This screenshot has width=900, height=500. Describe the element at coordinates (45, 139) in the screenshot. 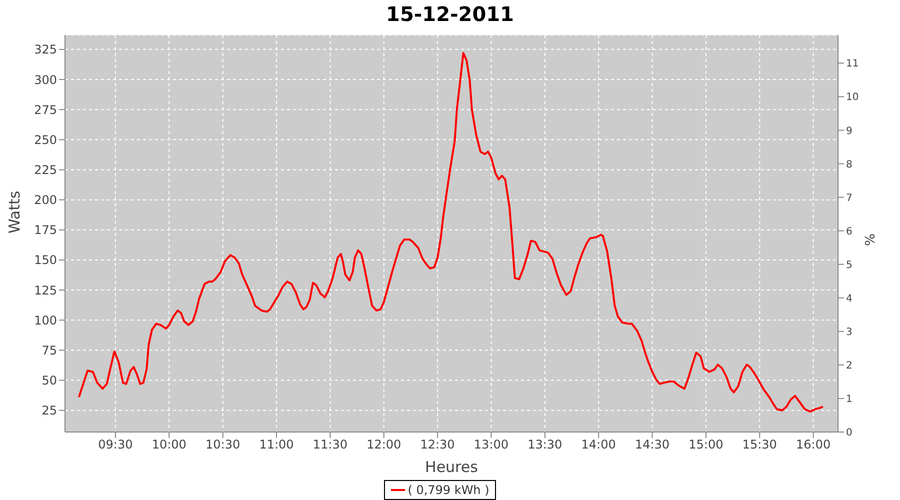

I see `y-tick-label: 250` at that location.